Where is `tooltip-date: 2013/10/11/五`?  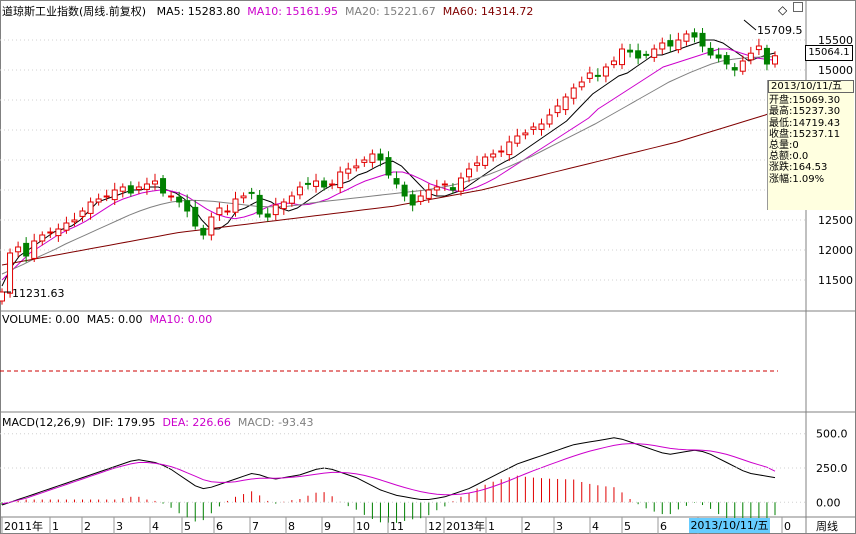
tooltip-date: 2013/10/11/五 is located at coordinates (811, 87).